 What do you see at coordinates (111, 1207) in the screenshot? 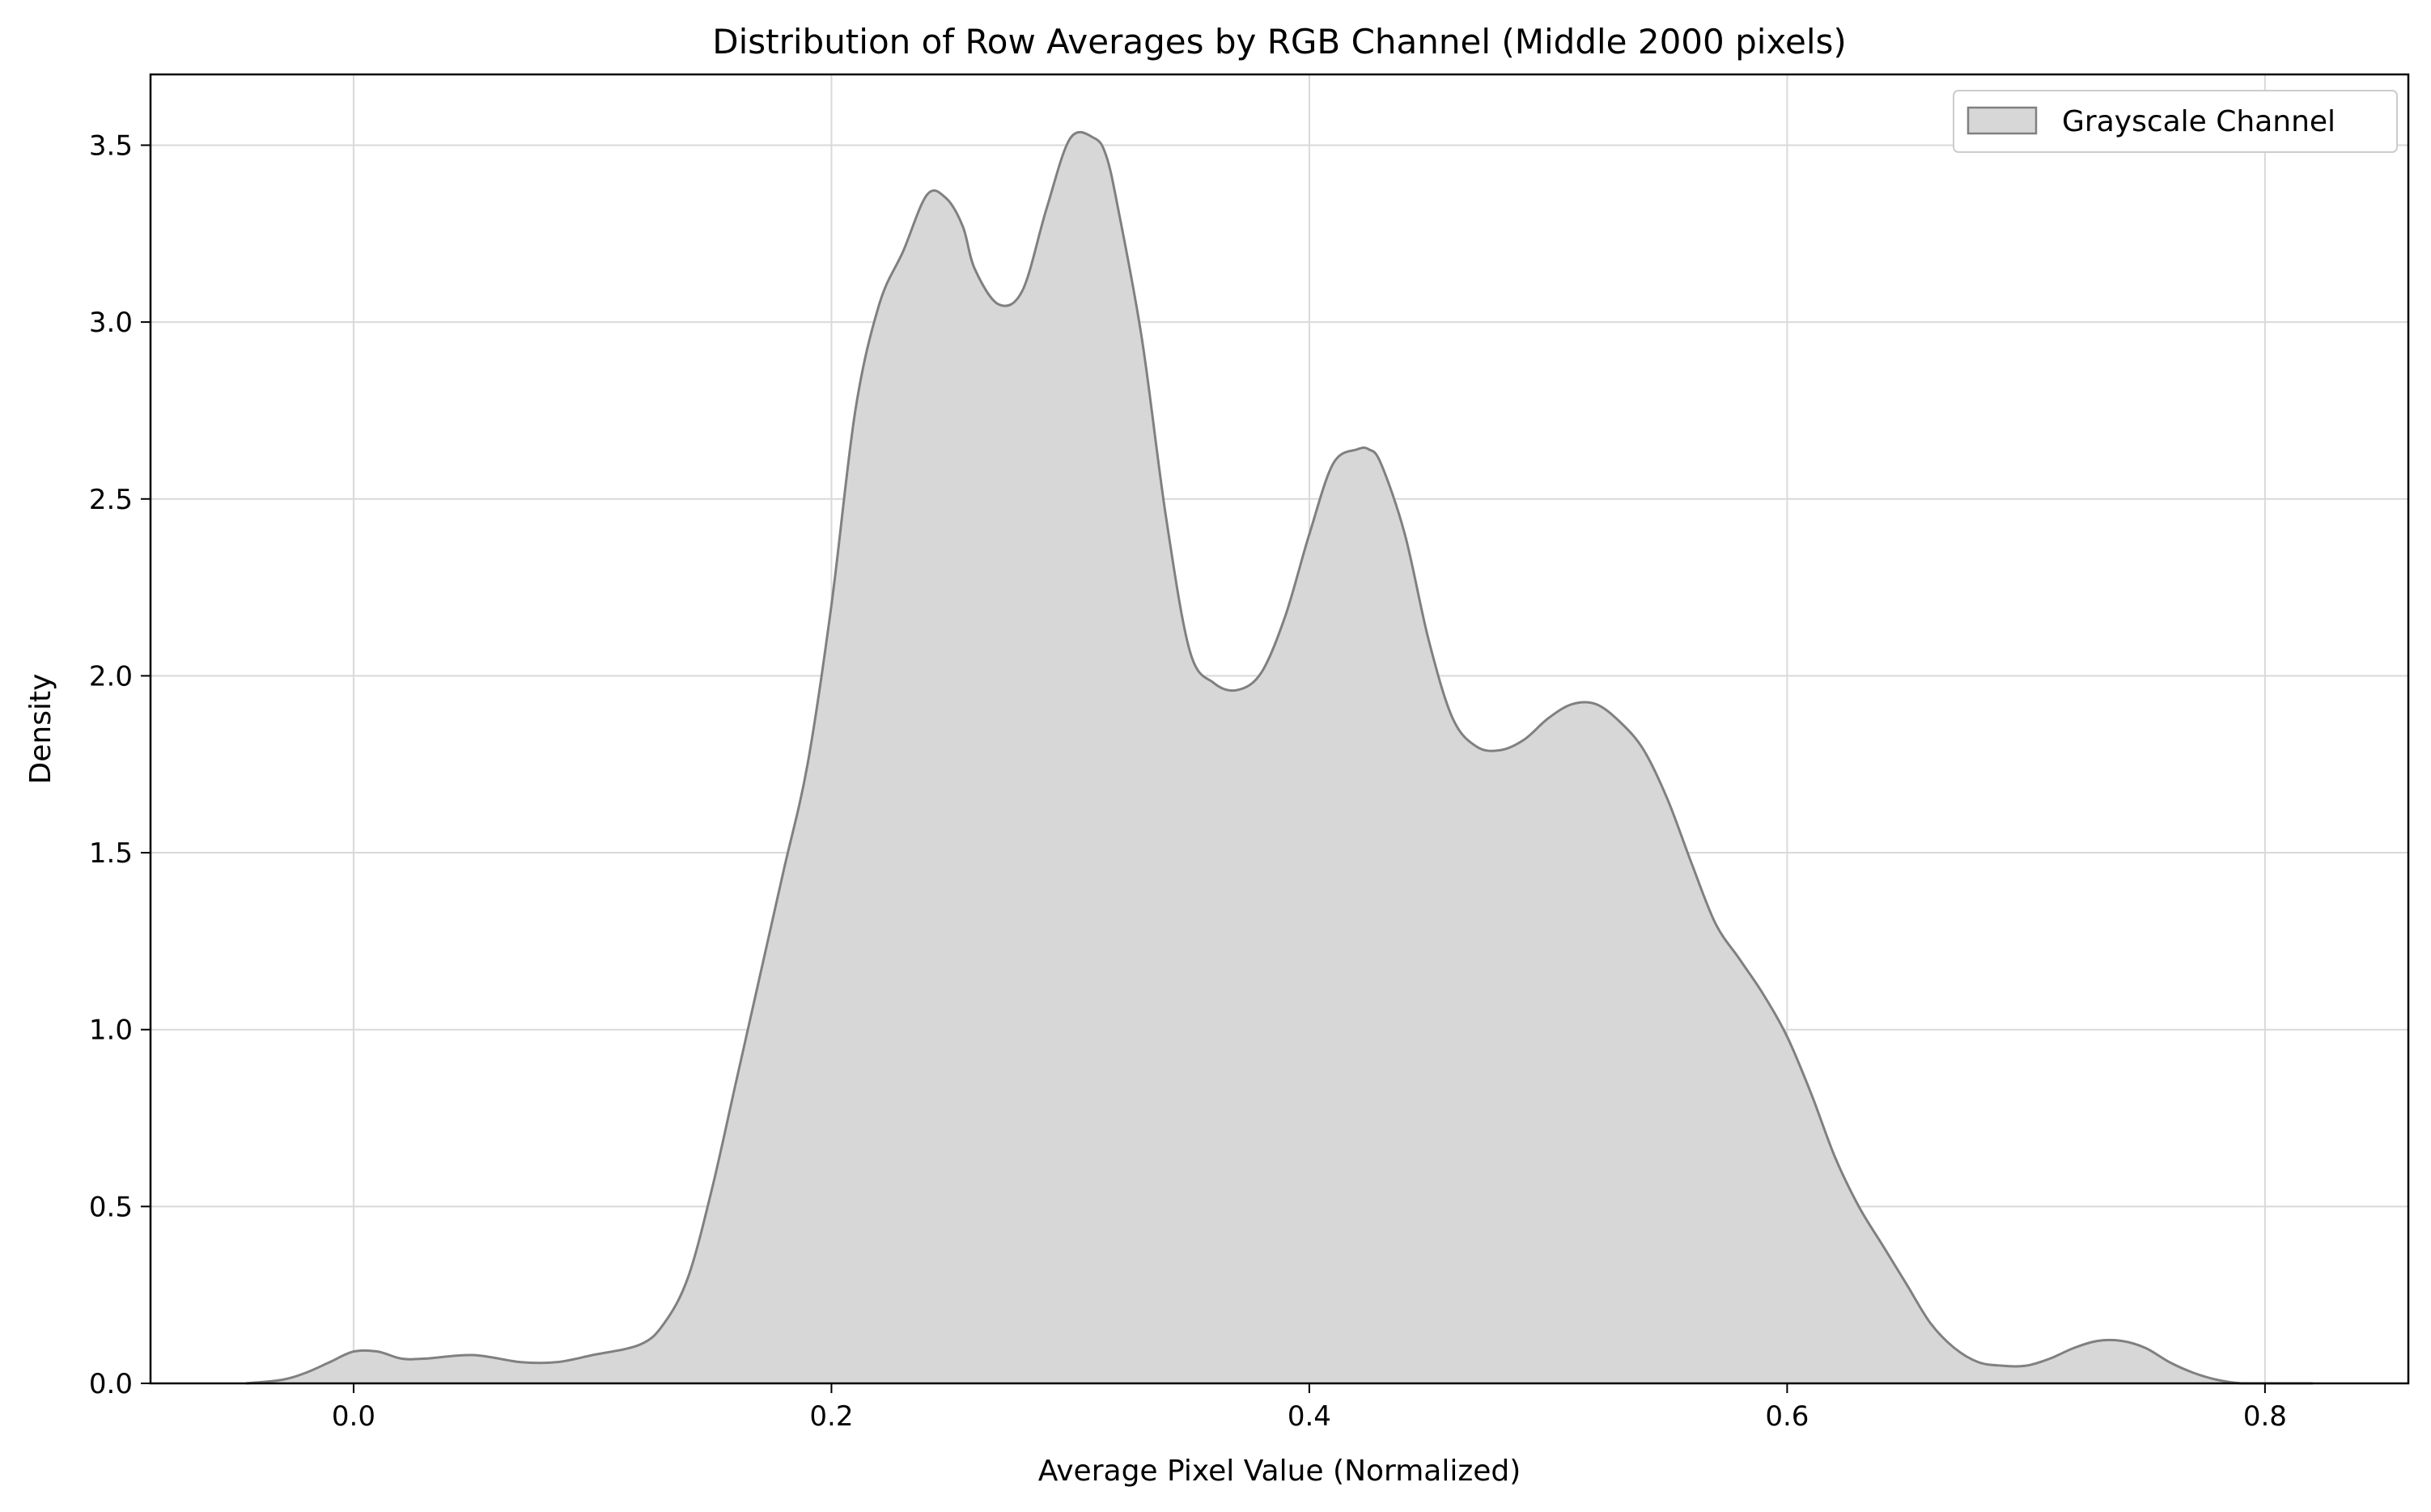
I see `y-tick-label-1: 0.5` at bounding box center [111, 1207].